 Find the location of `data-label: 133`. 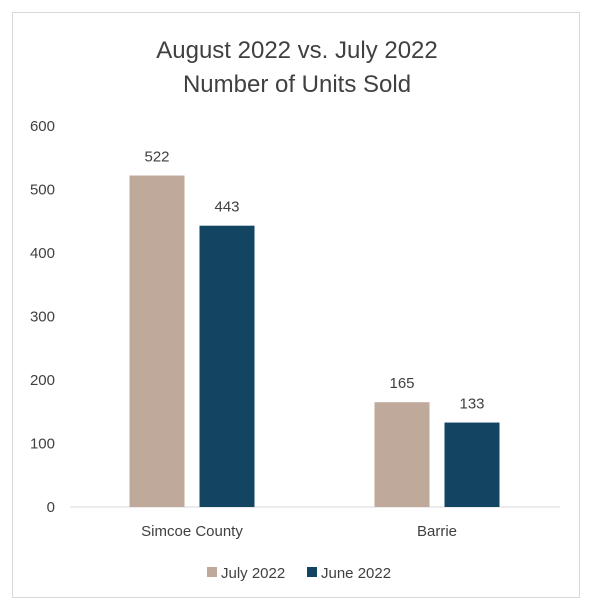

data-label: 133 is located at coordinates (471, 404).